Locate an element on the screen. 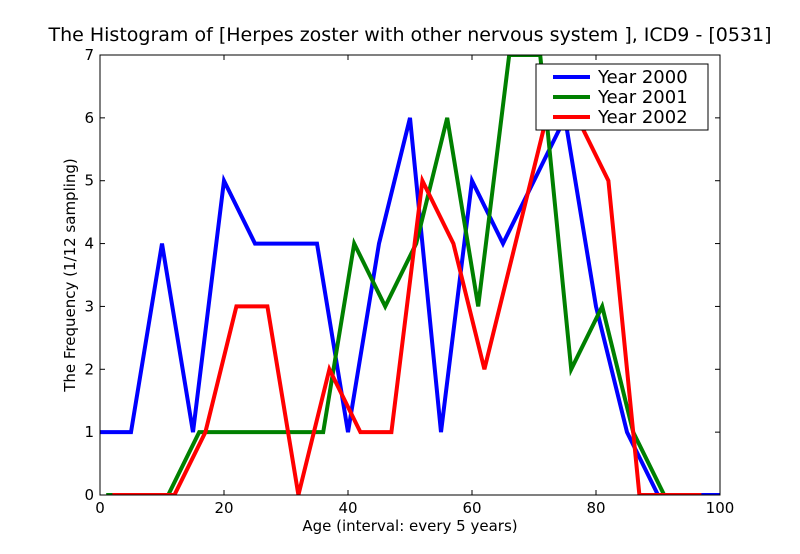 This screenshot has width=800, height=554. y-tick-label: 7 is located at coordinates (89, 55).